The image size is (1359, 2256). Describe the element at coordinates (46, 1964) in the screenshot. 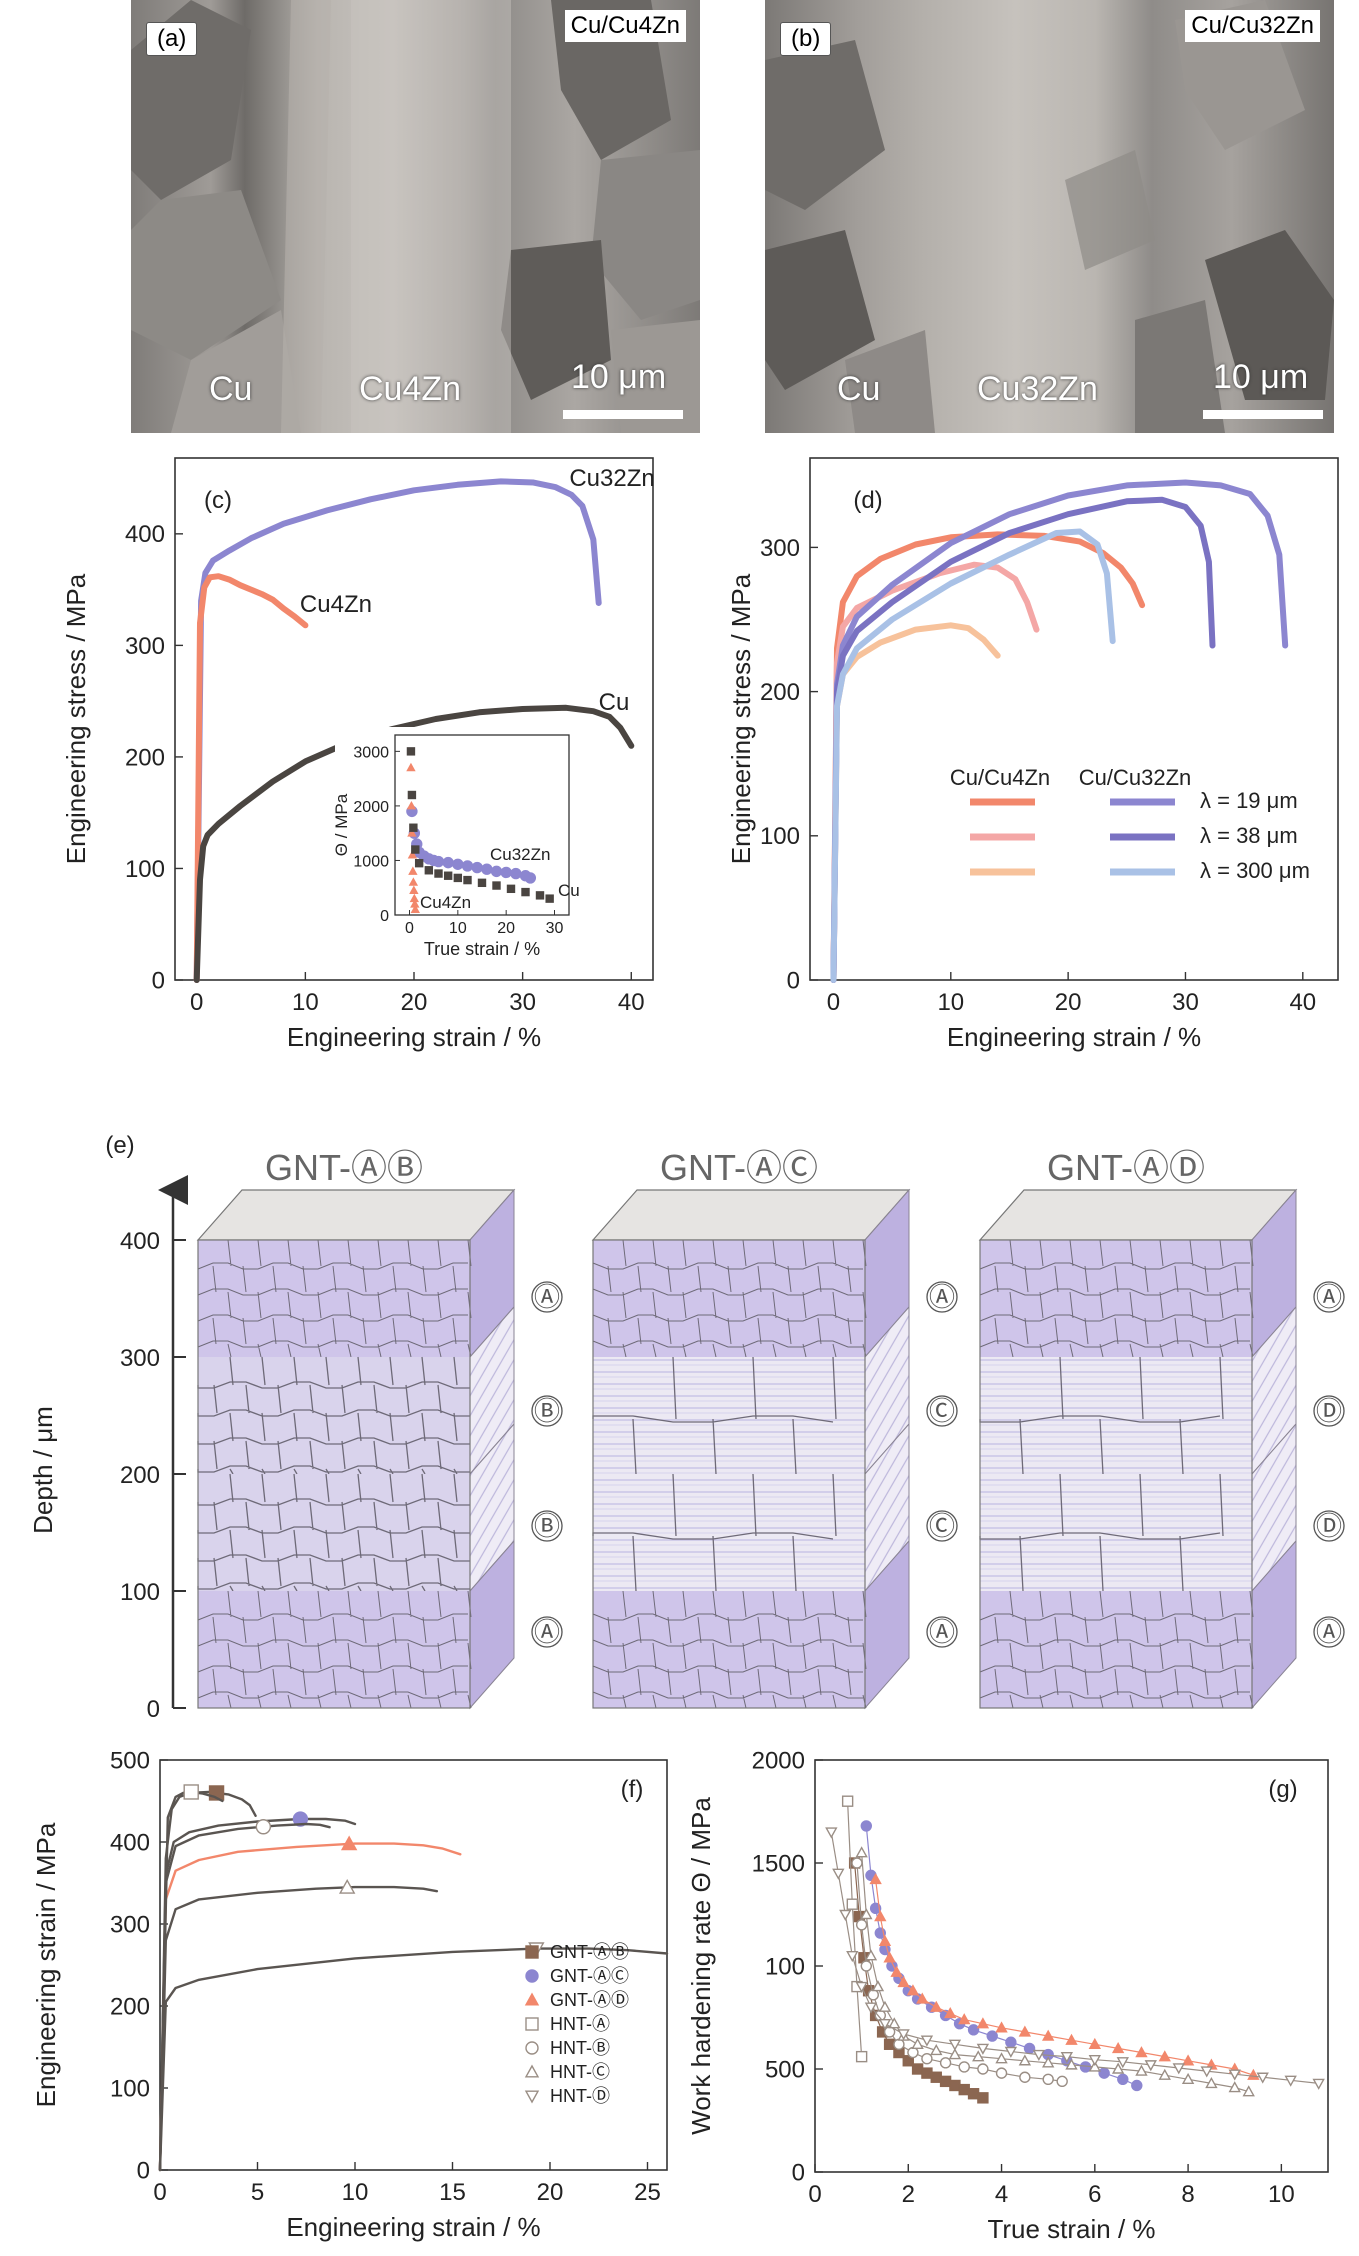

I see `y-axis-label: Engineering strain / MPa` at that location.